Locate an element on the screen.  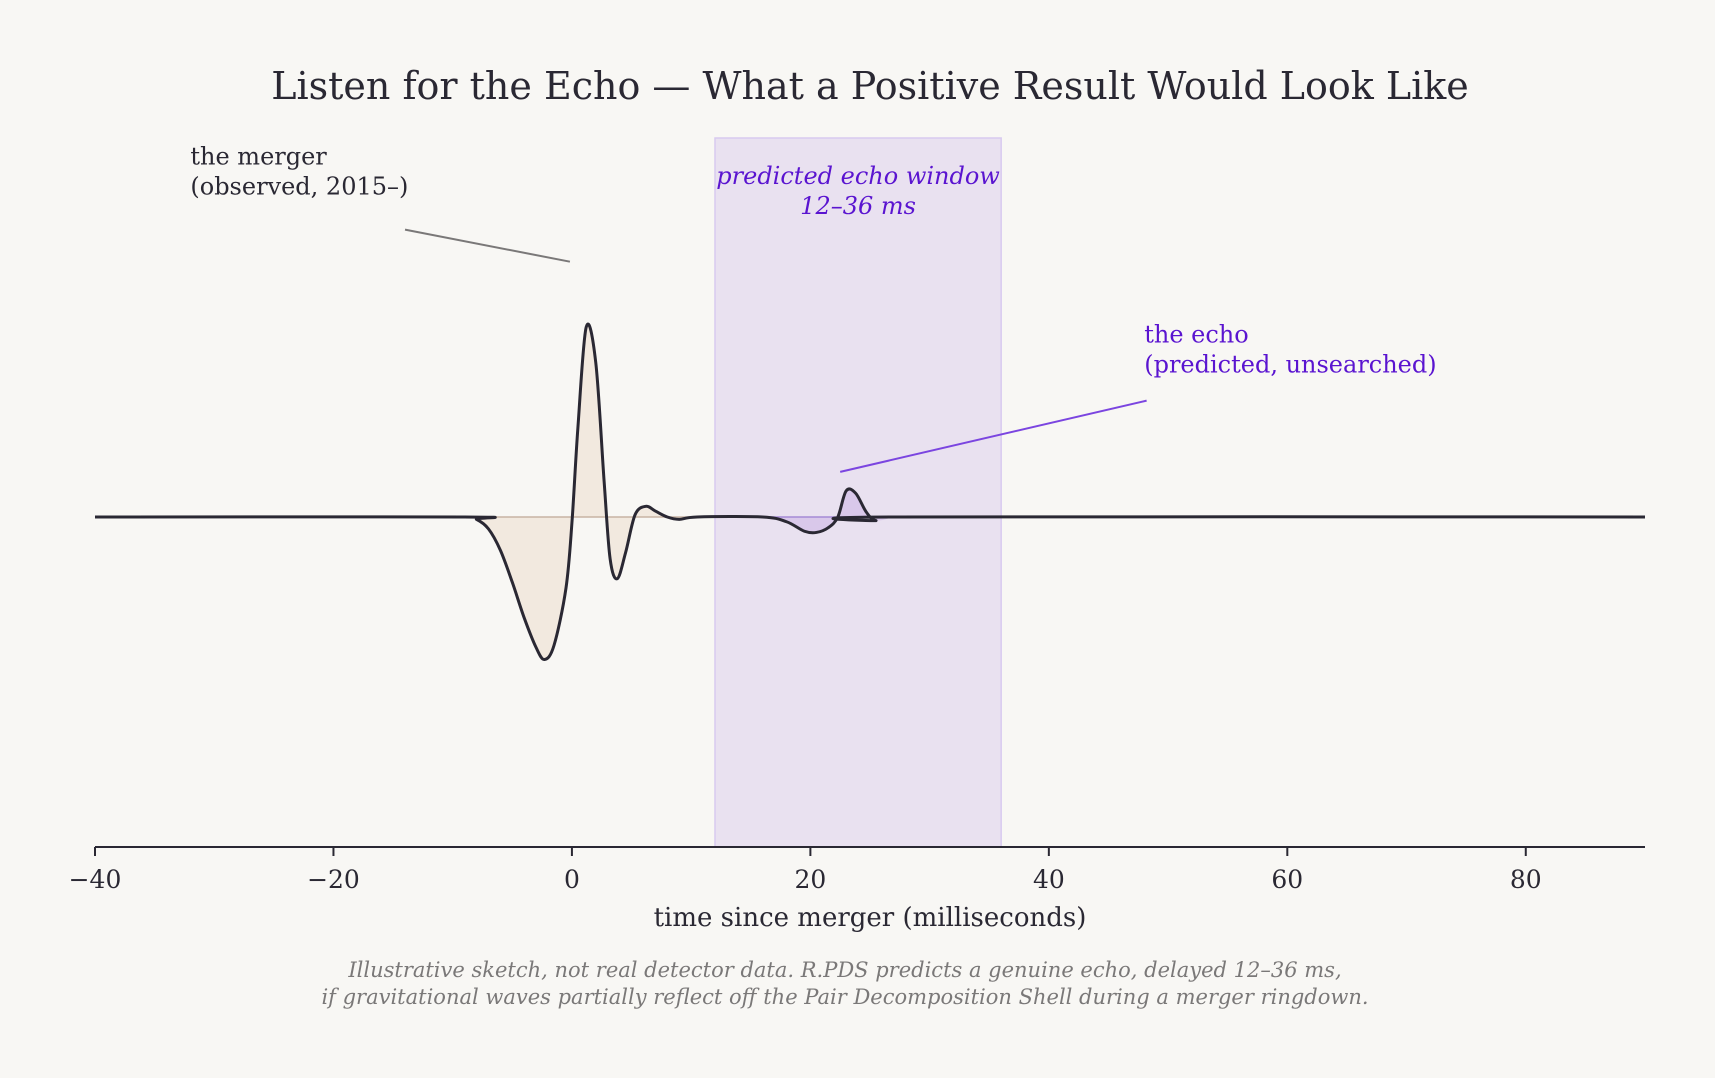
echo-window-band is located at coordinates (858, 492).